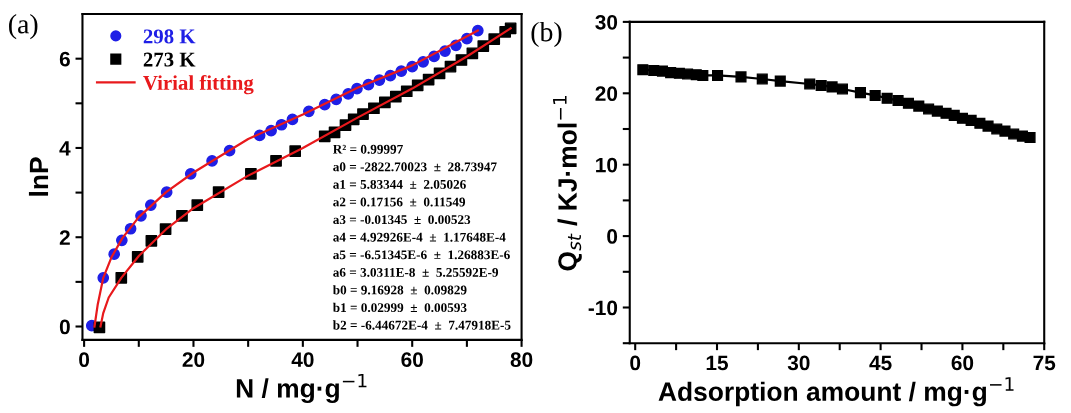  What do you see at coordinates (419, 237) in the screenshot?
I see `annotation: a4 = 4.92926E-4 ± 1.17648E-4` at bounding box center [419, 237].